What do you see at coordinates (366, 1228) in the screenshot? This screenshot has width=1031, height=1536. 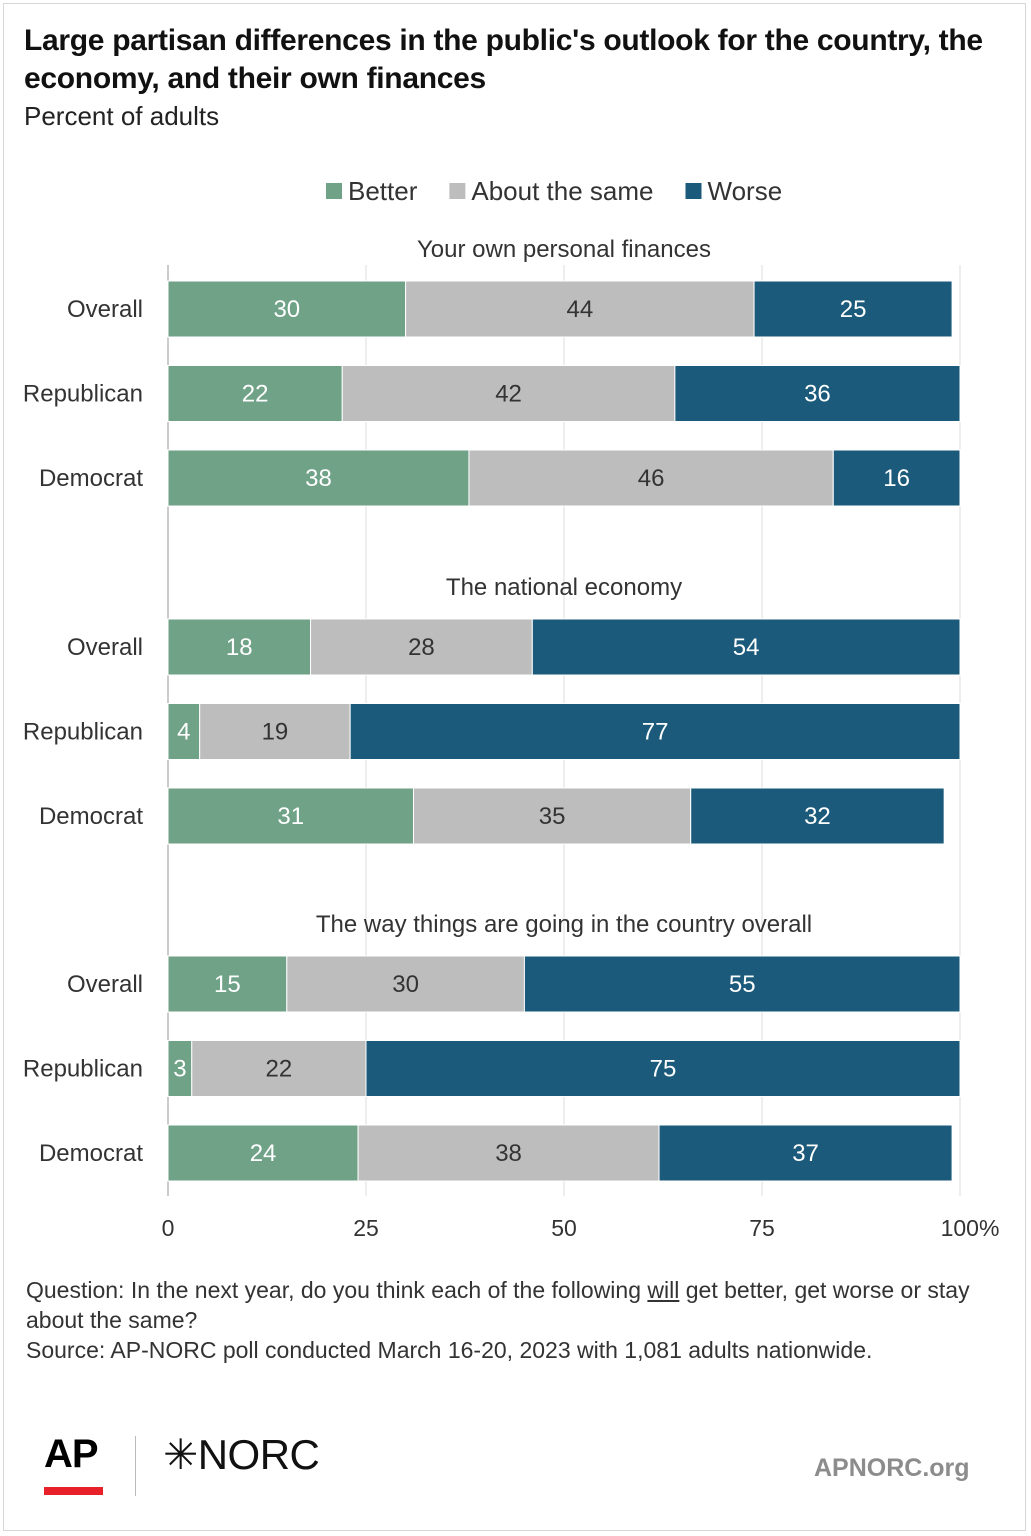 I see `x-tick-label-1: 25` at bounding box center [366, 1228].